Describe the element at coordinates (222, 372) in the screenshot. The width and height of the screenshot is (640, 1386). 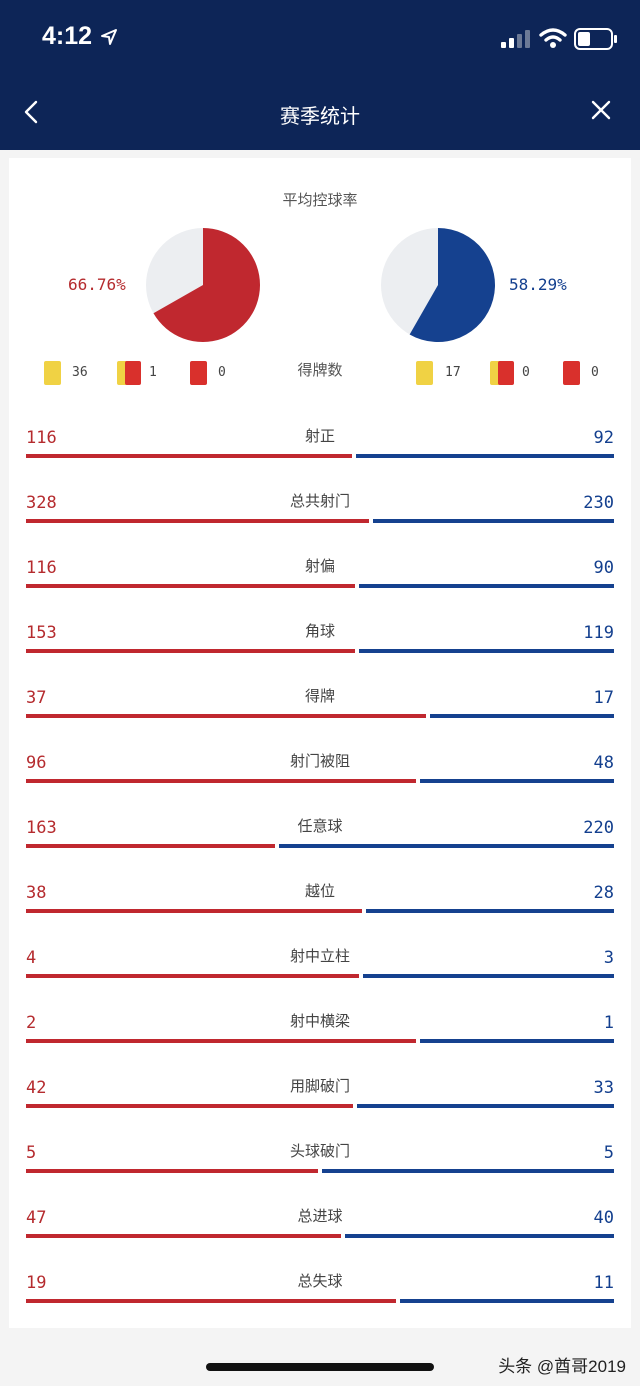
I see `home-red-count: 0` at that location.